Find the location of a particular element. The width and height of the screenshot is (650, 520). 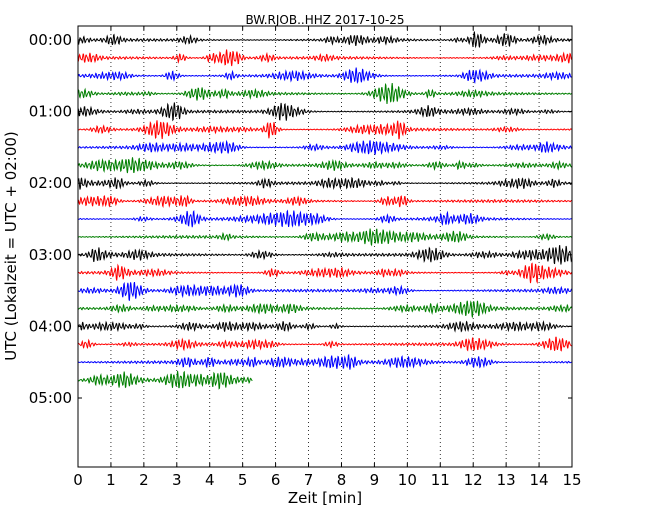

x-tick-label: 3 is located at coordinates (177, 480).